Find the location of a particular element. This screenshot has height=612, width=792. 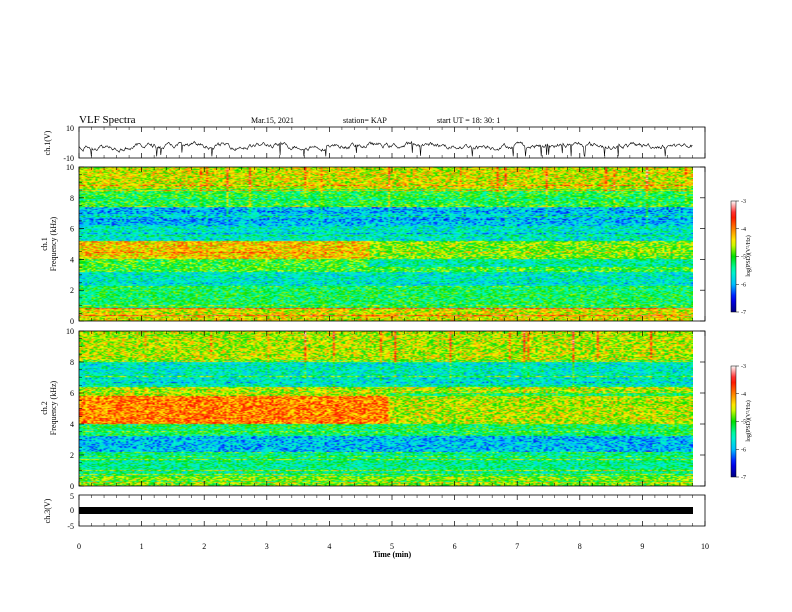

ch2-colorbar is located at coordinates (733, 421).